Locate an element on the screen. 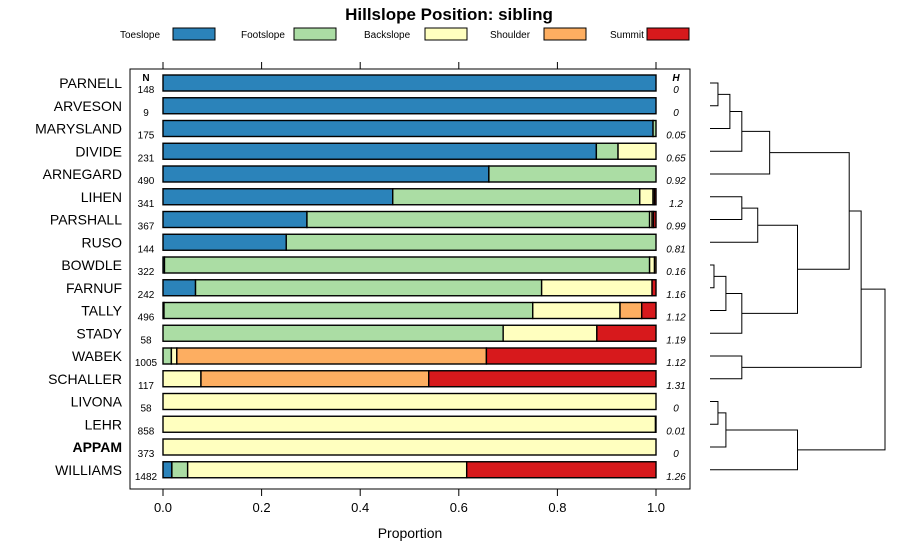  legend-label-footslope: Footslope is located at coordinates (263, 35).